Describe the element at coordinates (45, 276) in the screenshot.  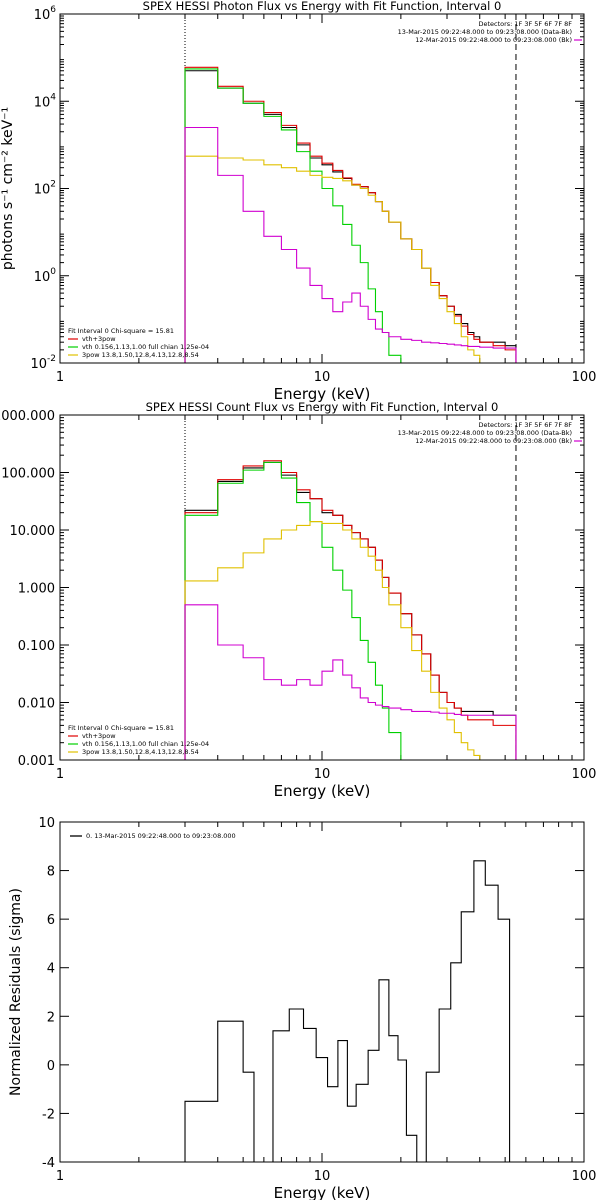
I see `y-tick-label: 10⁰` at that location.